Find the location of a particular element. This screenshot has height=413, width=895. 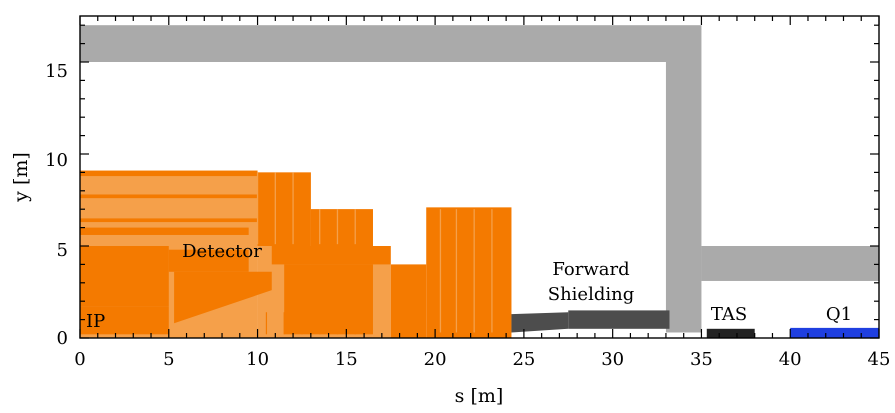

y-tick-label: 10 is located at coordinates (56, 160).